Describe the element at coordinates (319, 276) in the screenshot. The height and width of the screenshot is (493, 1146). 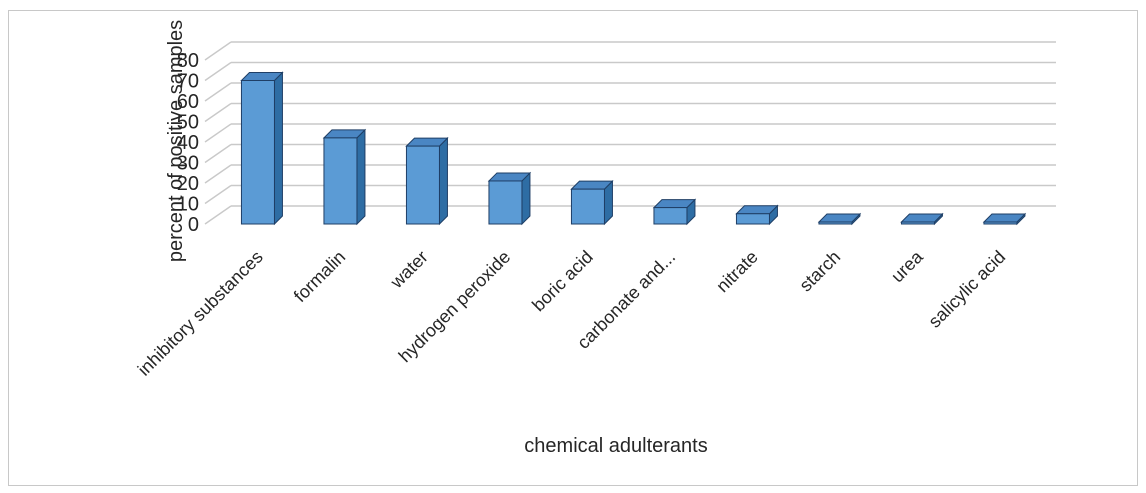
I see `x-tick-label: formalin` at that location.